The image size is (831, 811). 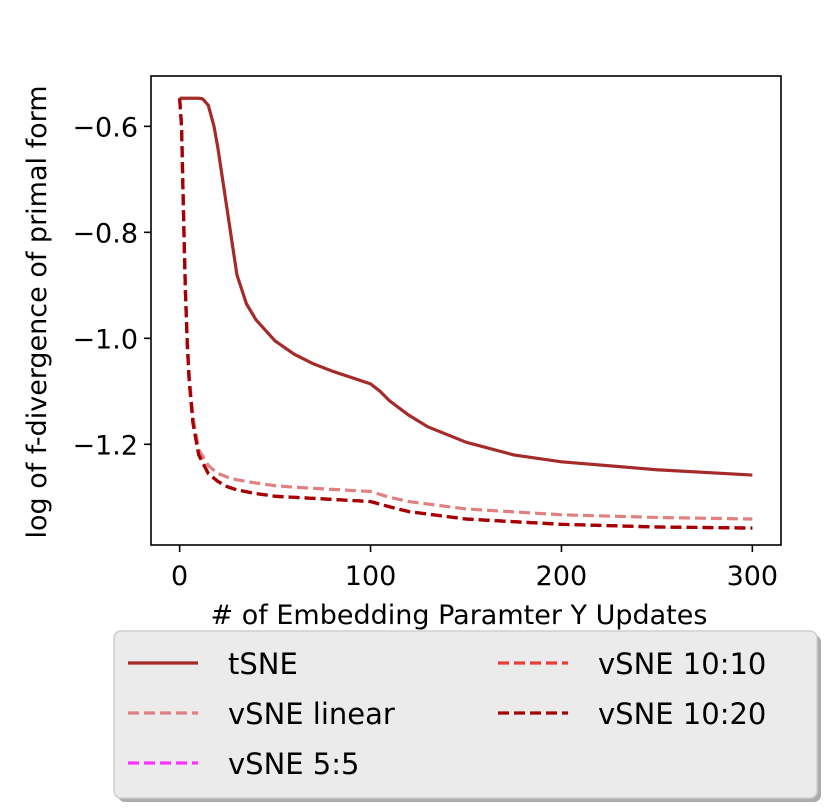 What do you see at coordinates (263, 664) in the screenshot?
I see `legend-label: tSNE` at bounding box center [263, 664].